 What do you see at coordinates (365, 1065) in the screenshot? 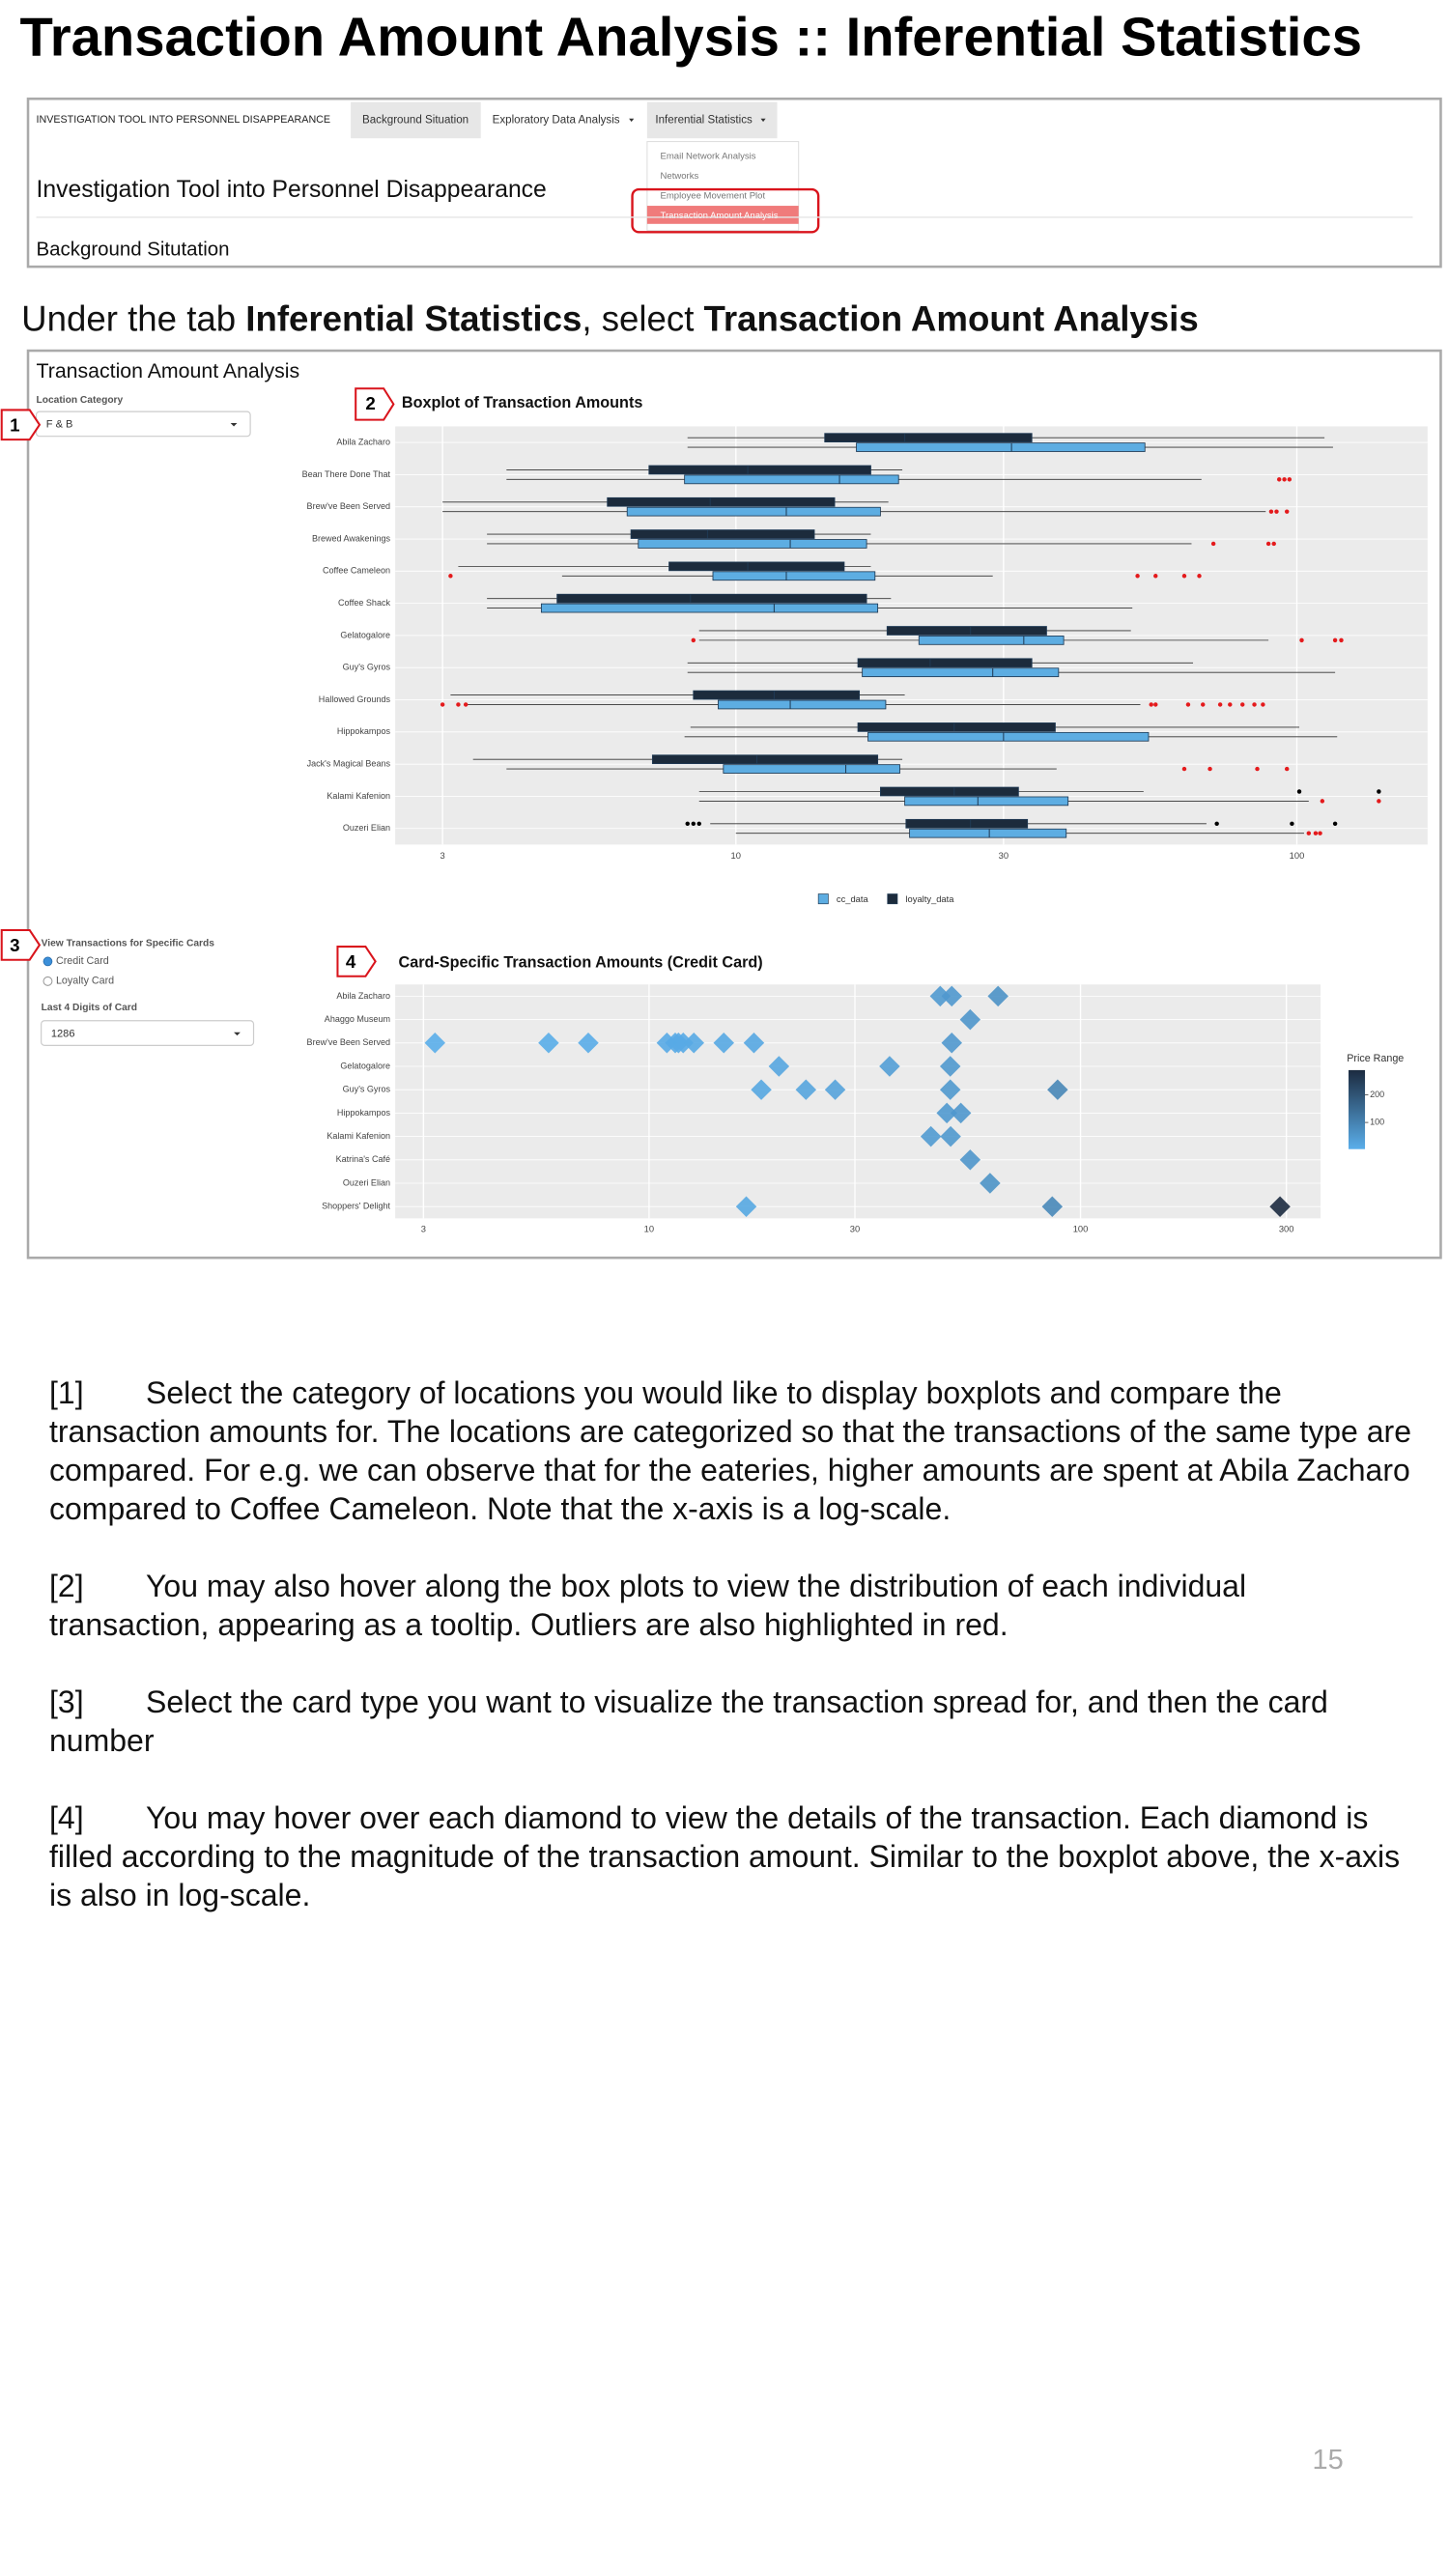
I see `y-tick-label: Gelatogalore` at bounding box center [365, 1065].